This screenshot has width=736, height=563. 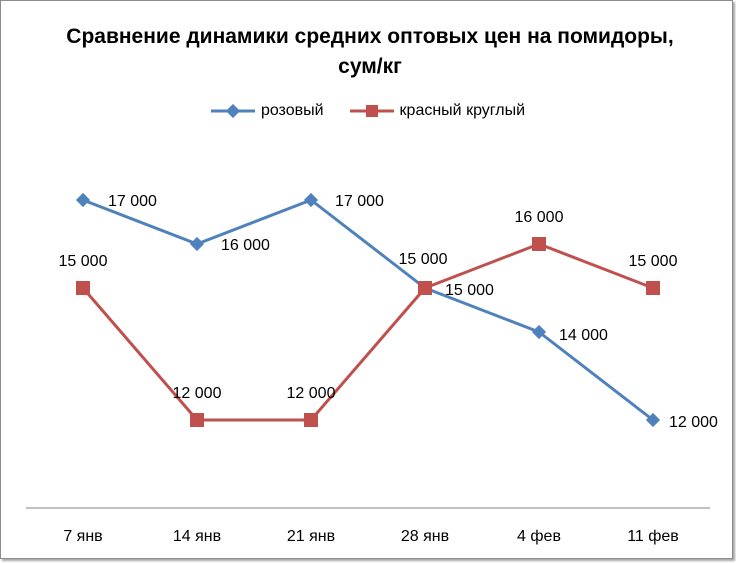 I want to click on series-0-data-label: 16 000, so click(x=245, y=245).